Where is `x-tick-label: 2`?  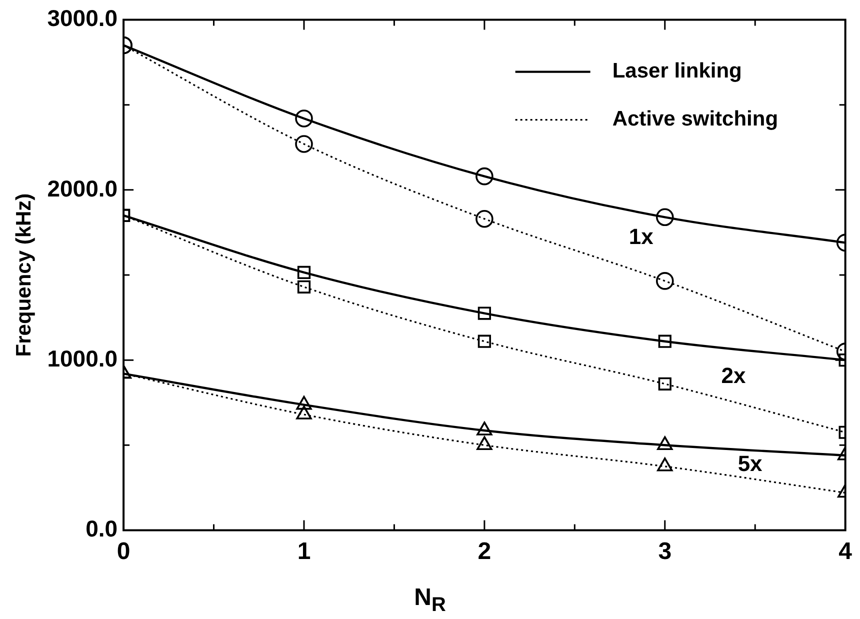 x-tick-label: 2 is located at coordinates (485, 552).